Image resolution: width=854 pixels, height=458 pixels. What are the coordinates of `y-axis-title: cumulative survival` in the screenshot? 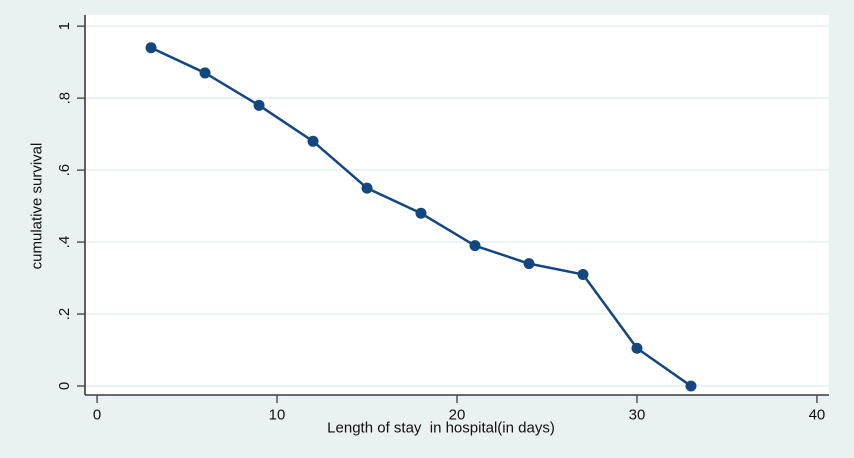 It's located at (37, 206).